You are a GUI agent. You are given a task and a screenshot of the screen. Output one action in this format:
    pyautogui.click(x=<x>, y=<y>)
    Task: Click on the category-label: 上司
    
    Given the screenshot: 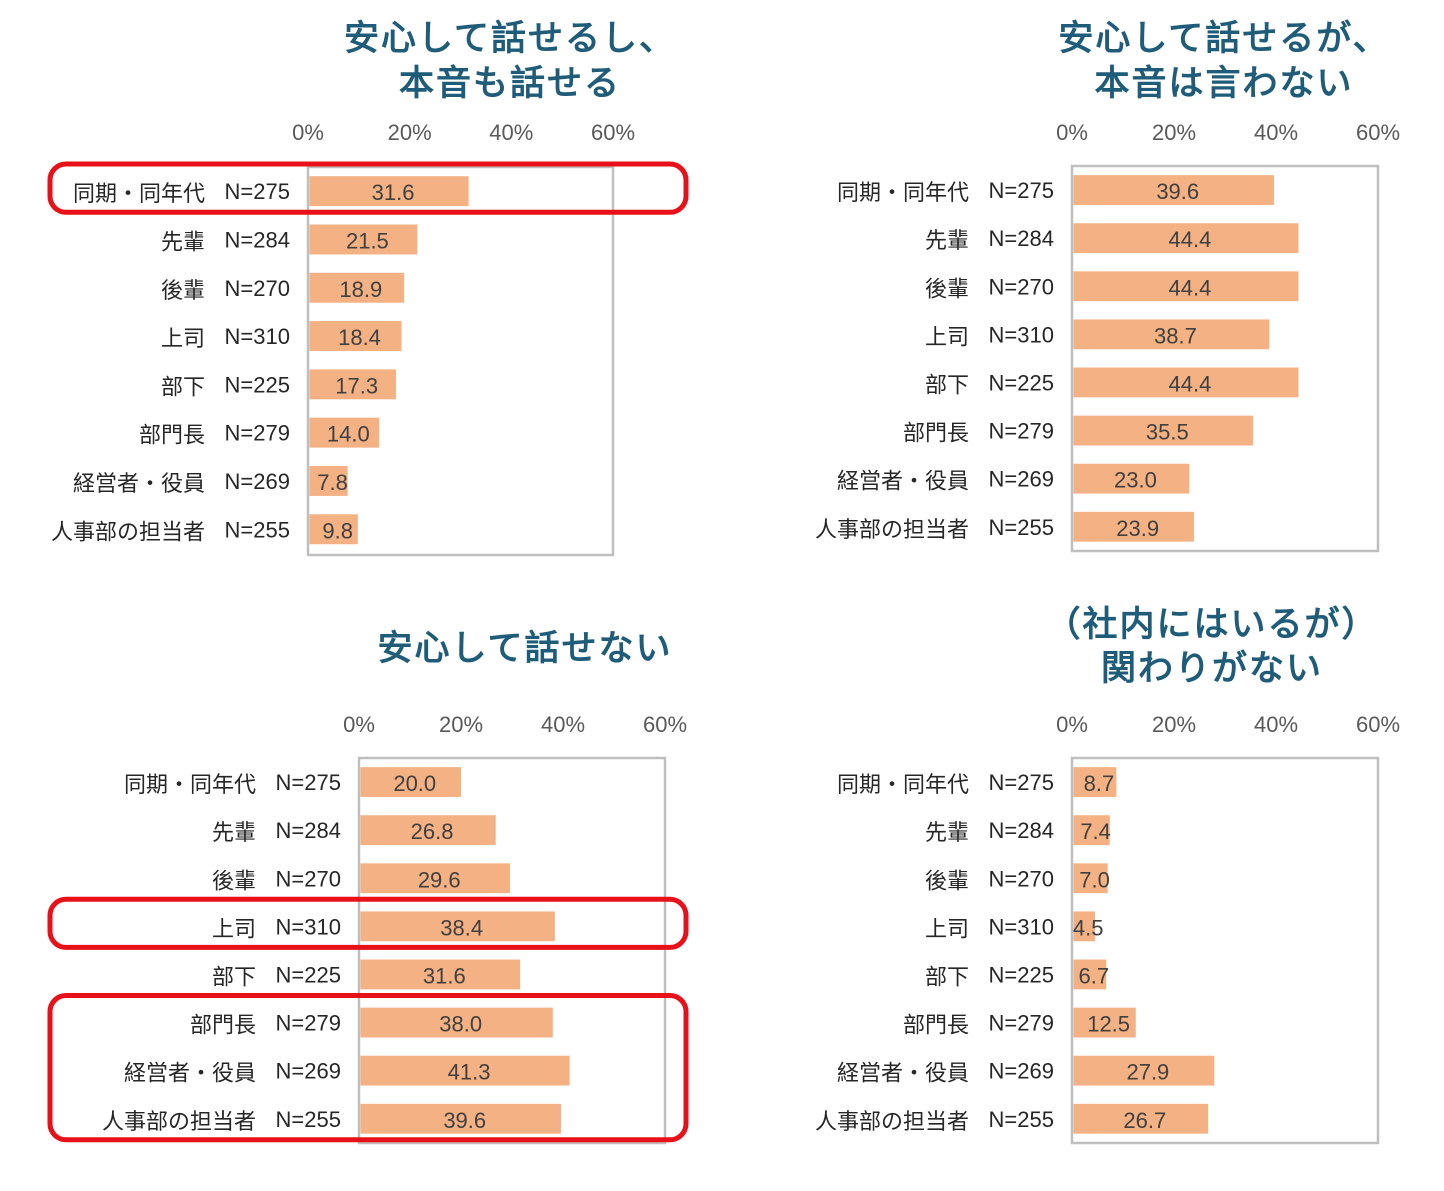 What is the action you would take?
    pyautogui.click(x=234, y=929)
    